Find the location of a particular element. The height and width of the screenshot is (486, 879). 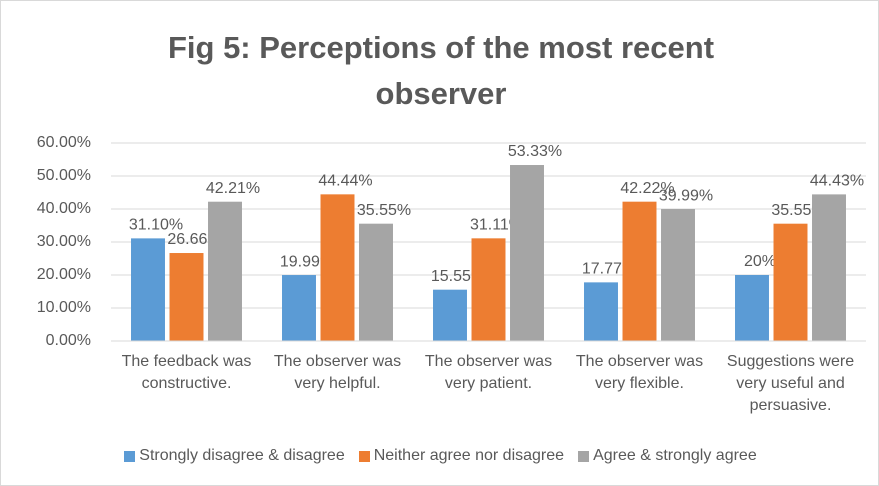

legend-item: Strongly disagree & disagree is located at coordinates (234, 456).